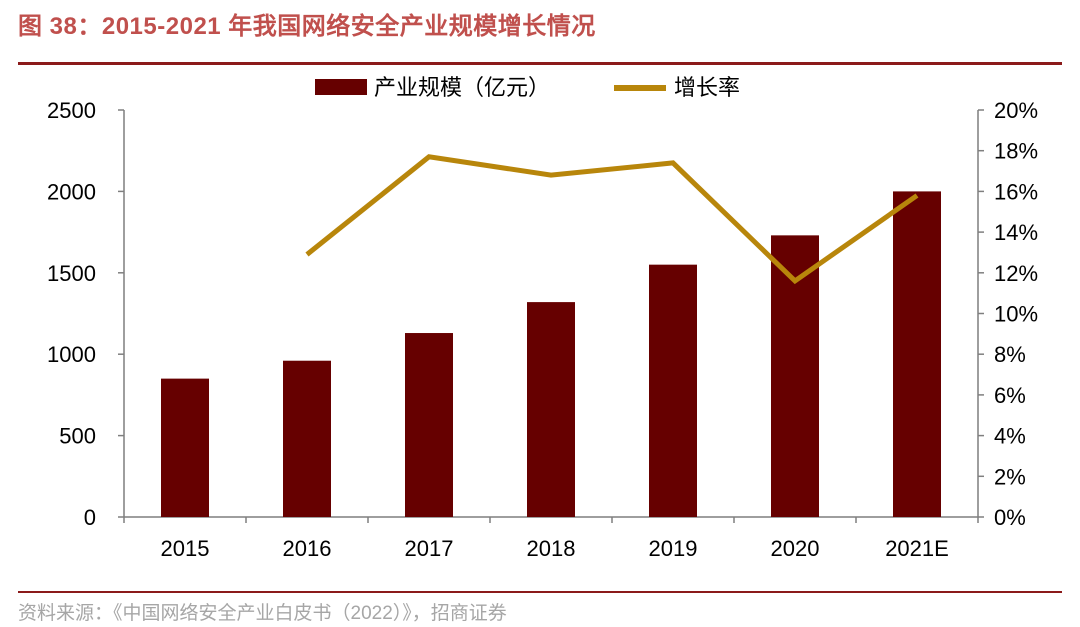 The image size is (1080, 627). I want to click on right-tick-label: 8%, so click(1010, 354).